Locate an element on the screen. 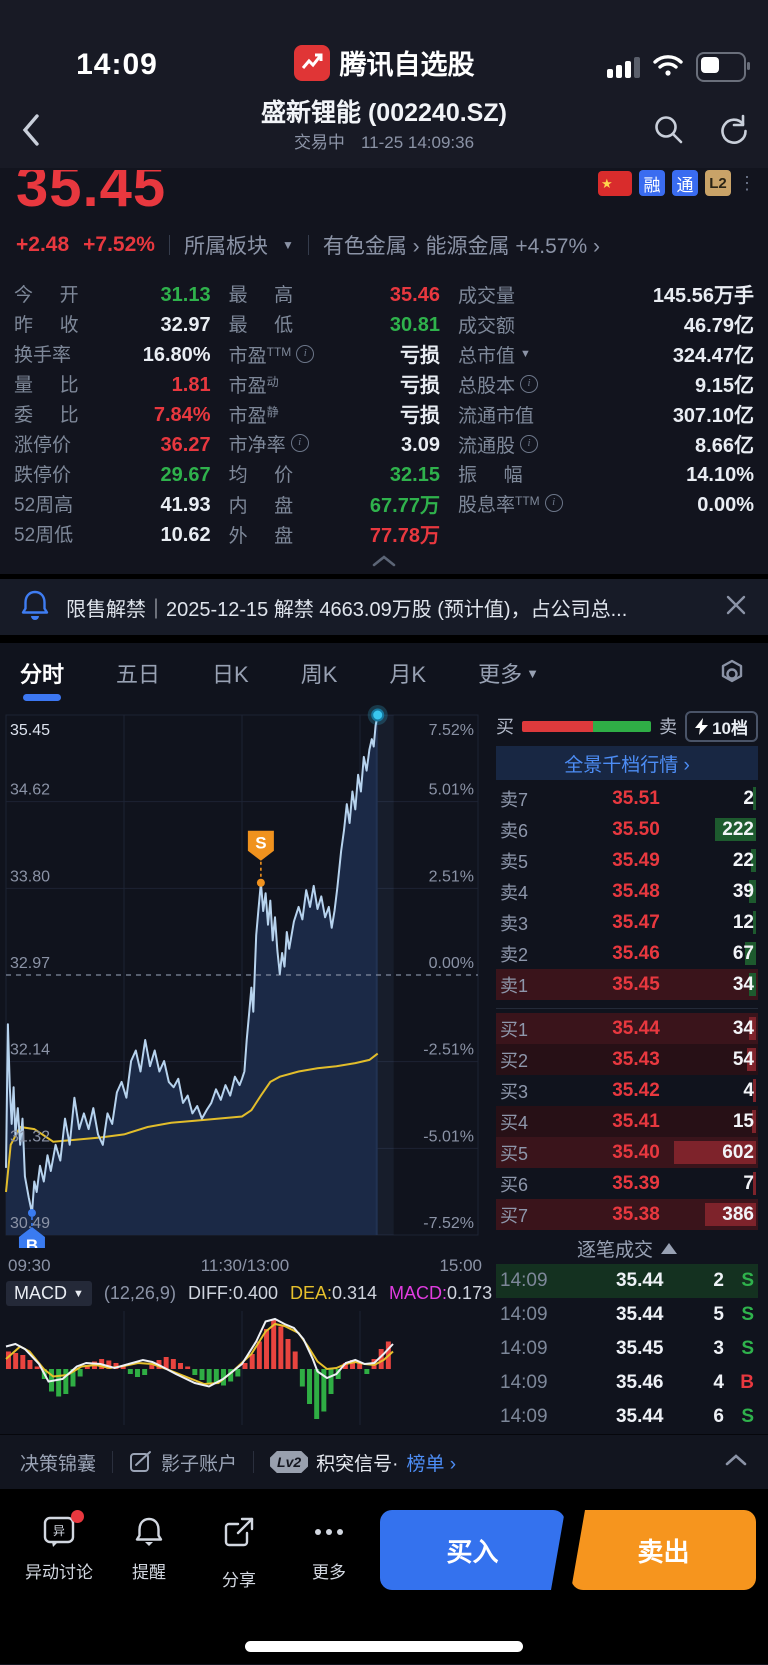 The height and width of the screenshot is (1665, 768). margin-badge: 融 is located at coordinates (652, 183).